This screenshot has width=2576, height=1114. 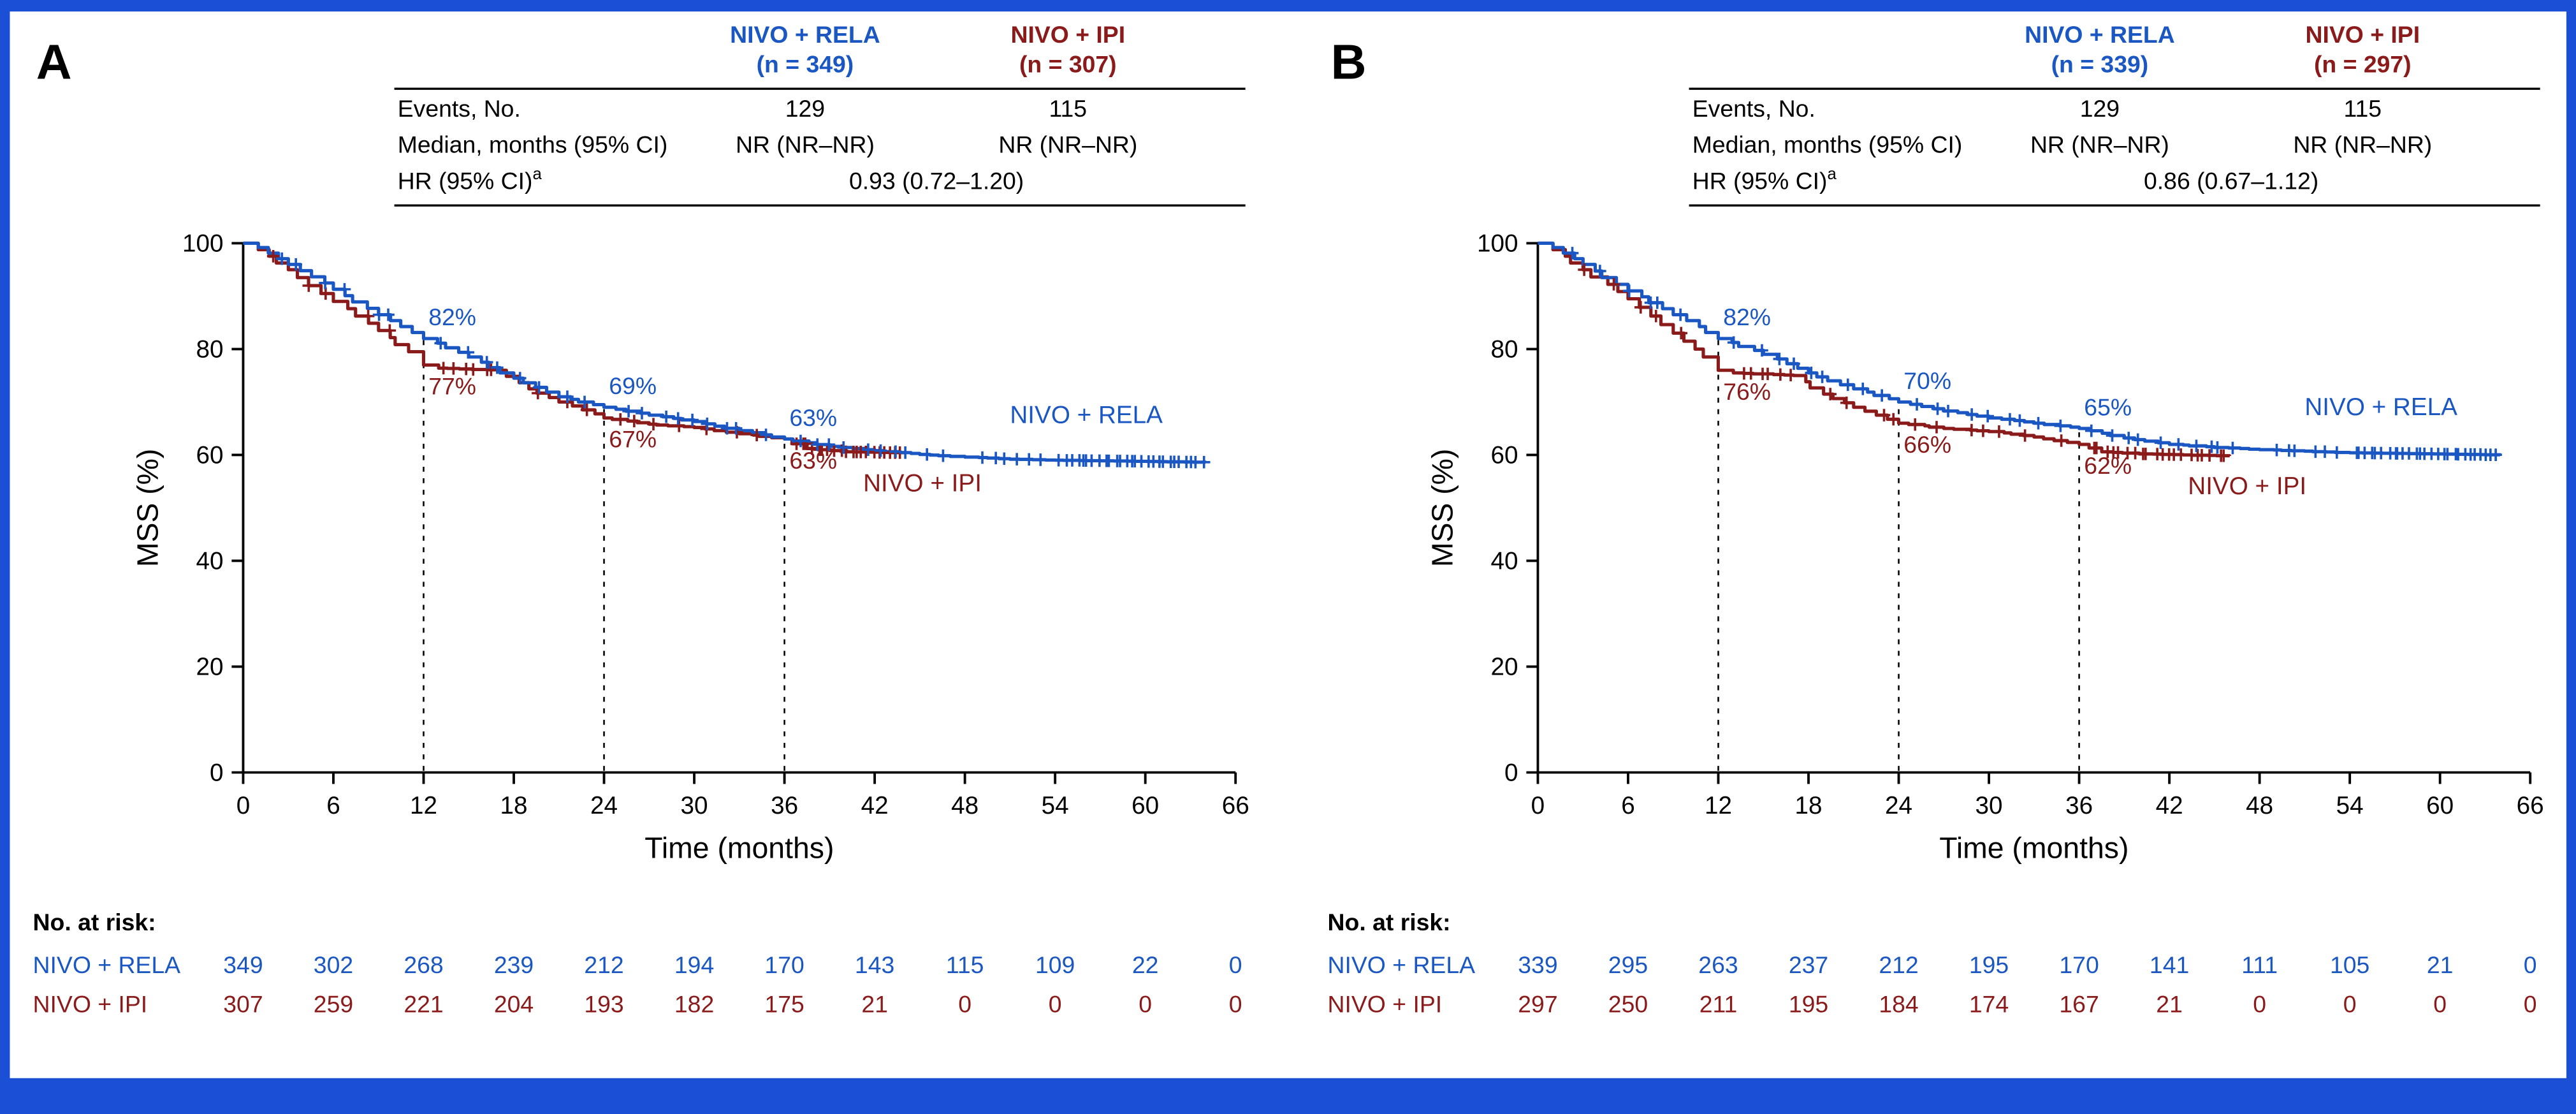 What do you see at coordinates (243, 1004) in the screenshot?
I see `at-risk-value: 307` at bounding box center [243, 1004].